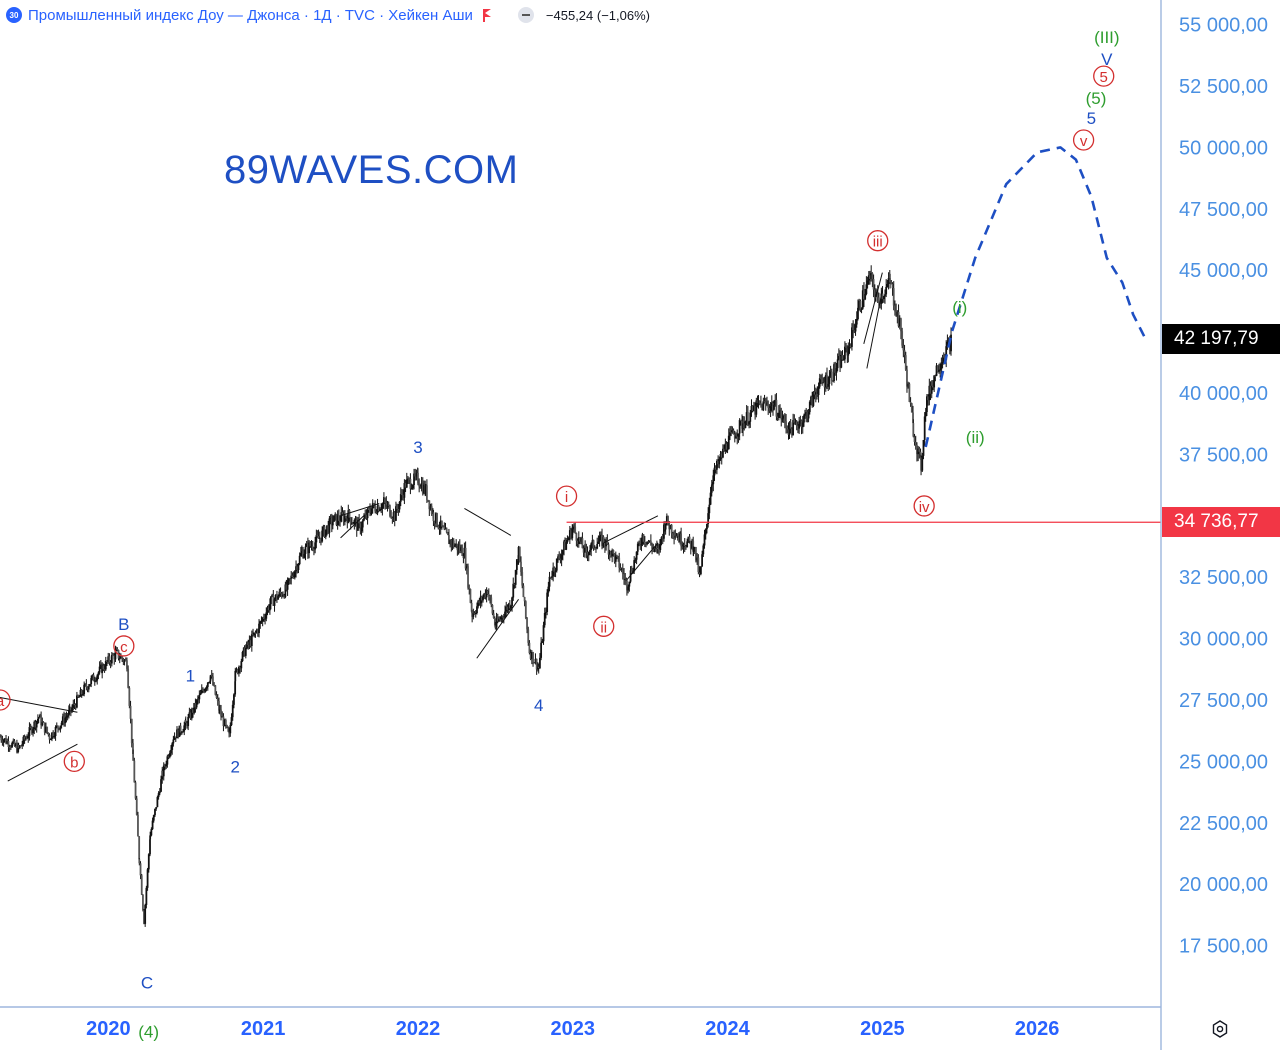  Describe the element at coordinates (488, 15) in the screenshot. I see `flag-icon` at that location.